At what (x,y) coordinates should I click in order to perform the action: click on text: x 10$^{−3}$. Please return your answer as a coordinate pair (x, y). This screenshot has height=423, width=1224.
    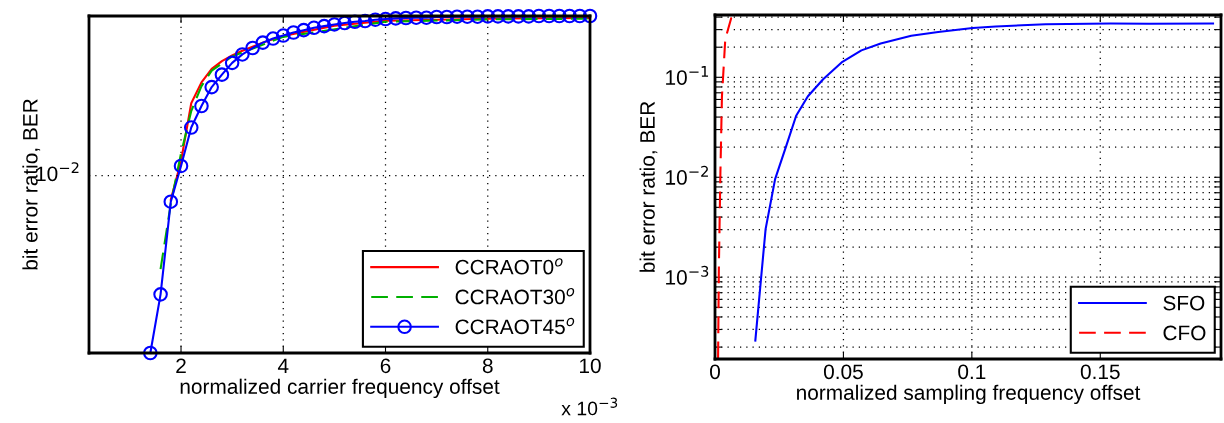
    Looking at the image, I should click on (589, 406).